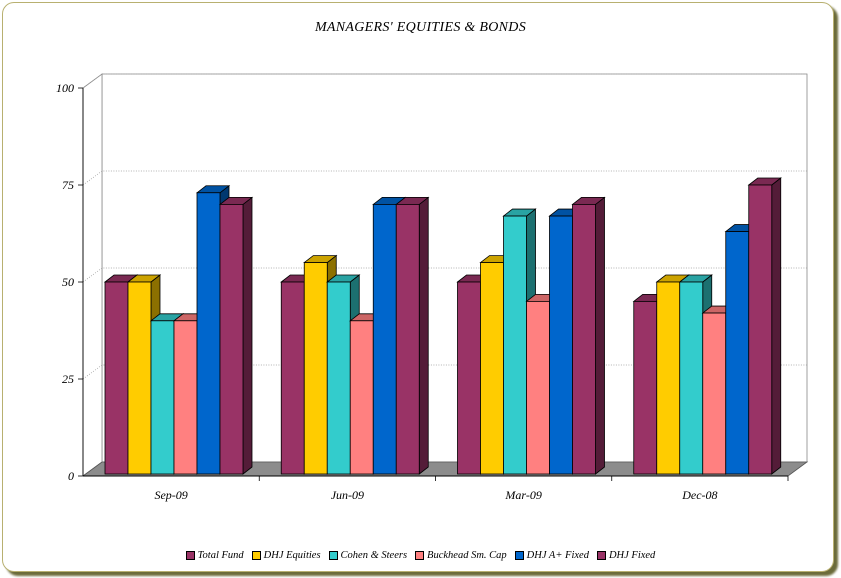 The height and width of the screenshot is (578, 841). Describe the element at coordinates (420, 27) in the screenshot. I see `chart-title: MANAGERS' EQUITIES & BONDS` at that location.